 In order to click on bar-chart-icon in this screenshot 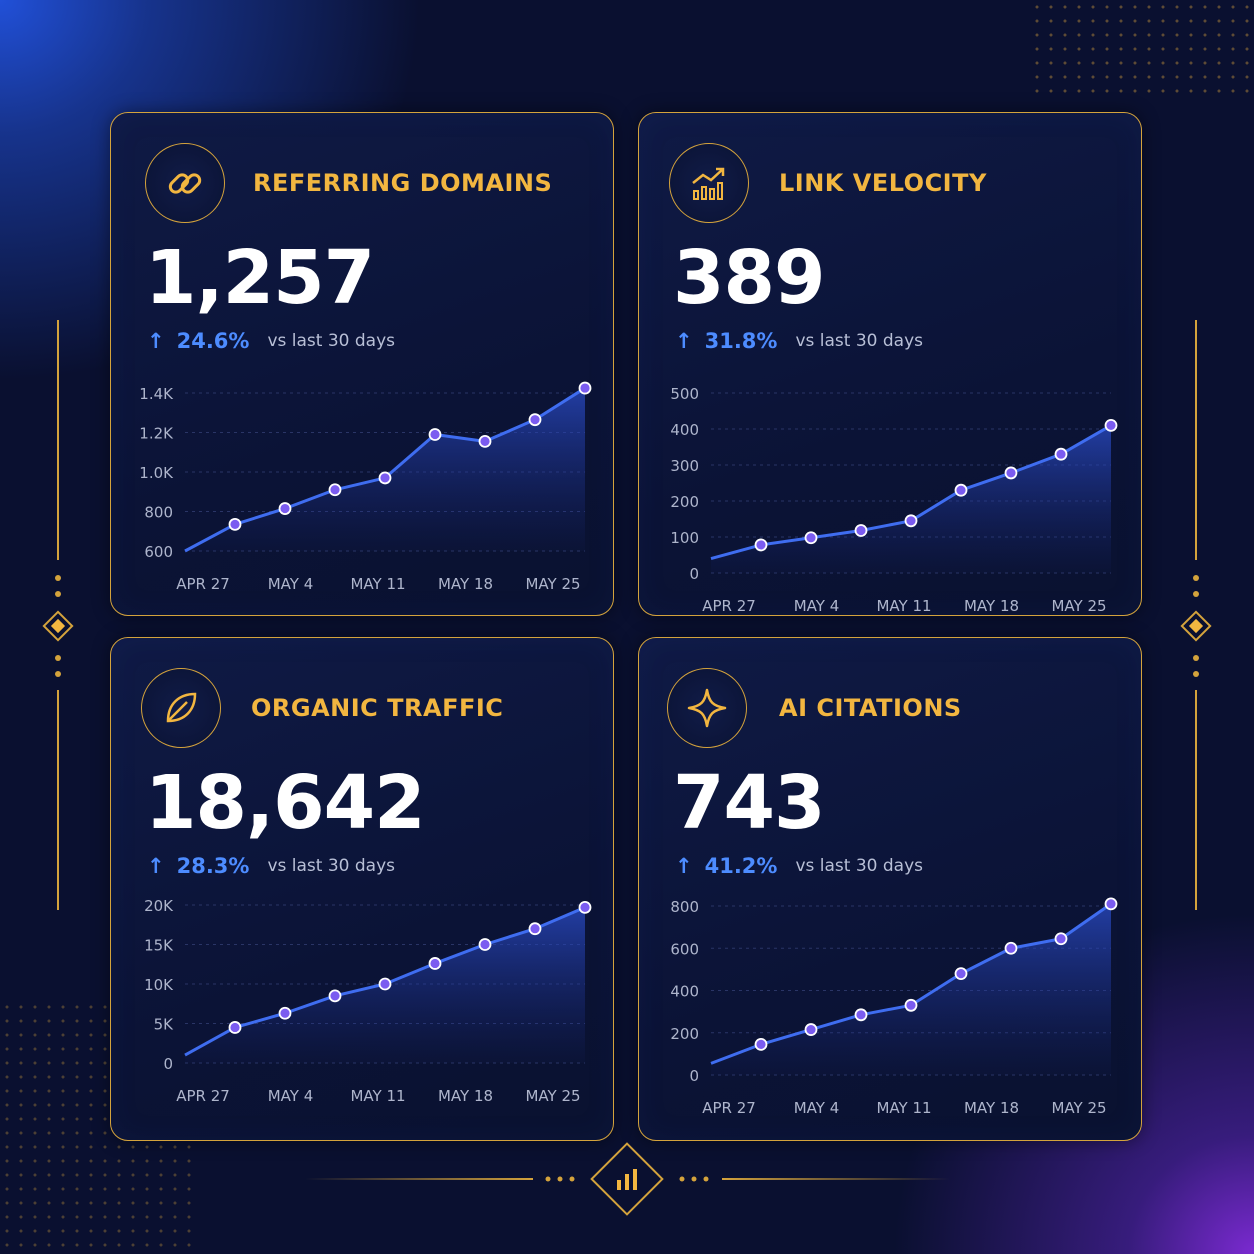, I will do `click(627, 1179)`.